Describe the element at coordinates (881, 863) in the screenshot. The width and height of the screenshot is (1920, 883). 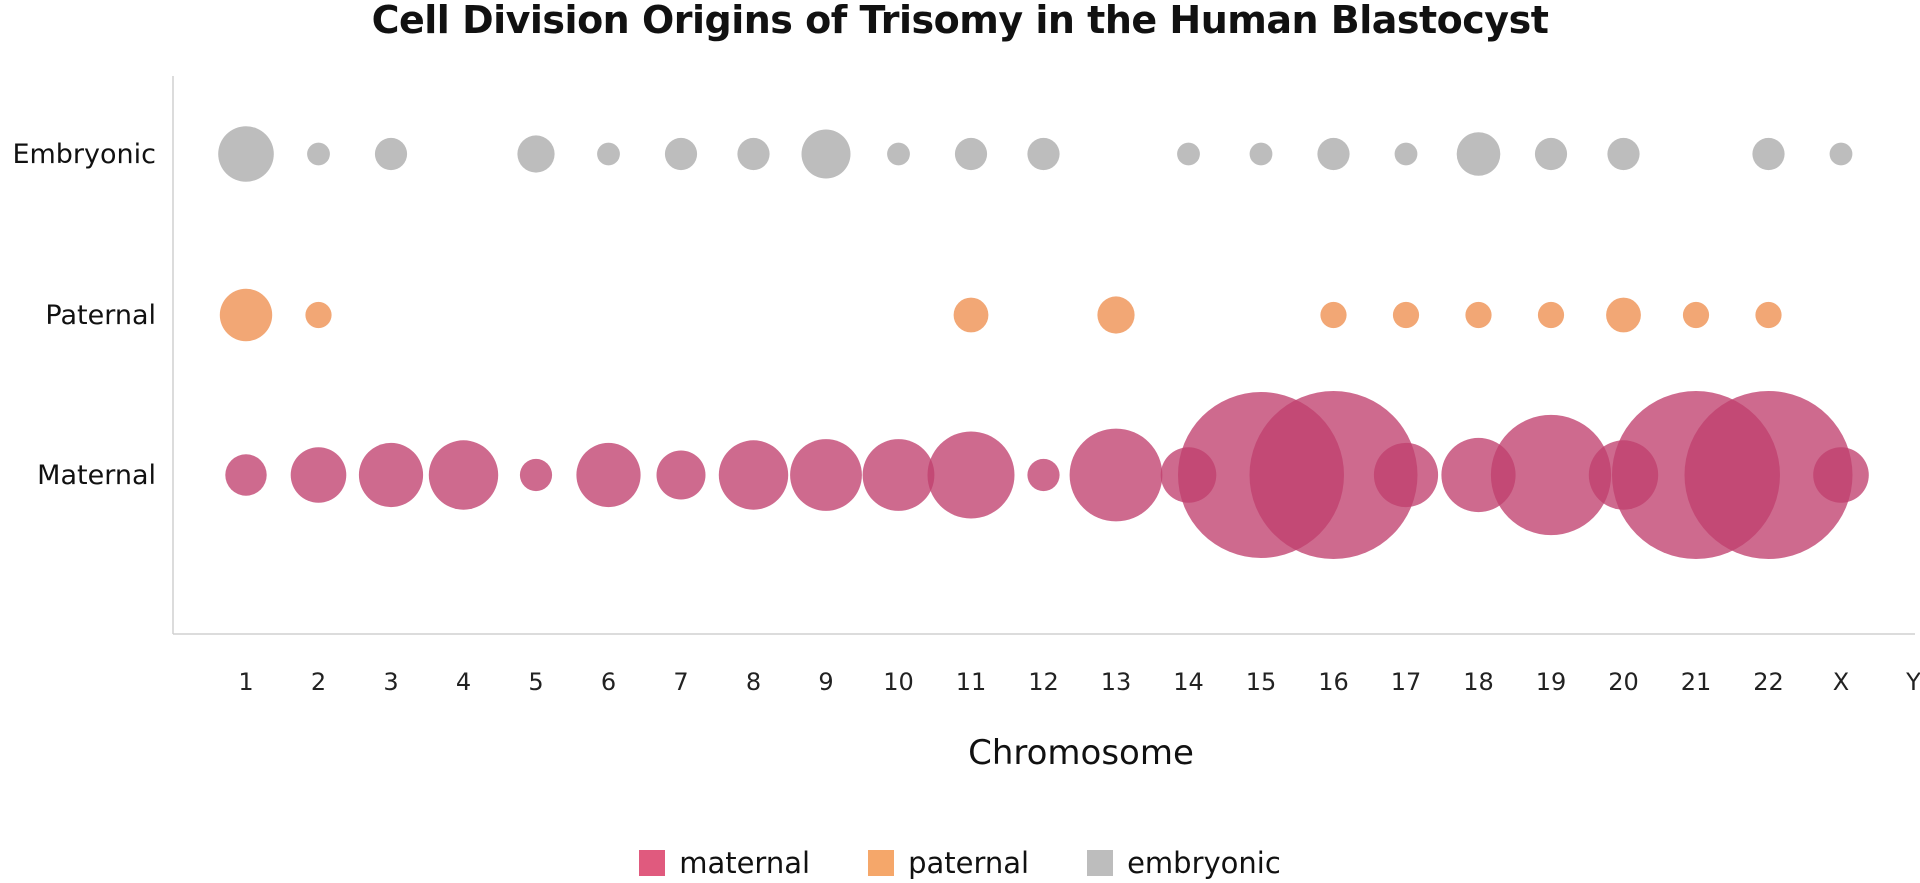
I see `legend-swatch-paternal` at that location.